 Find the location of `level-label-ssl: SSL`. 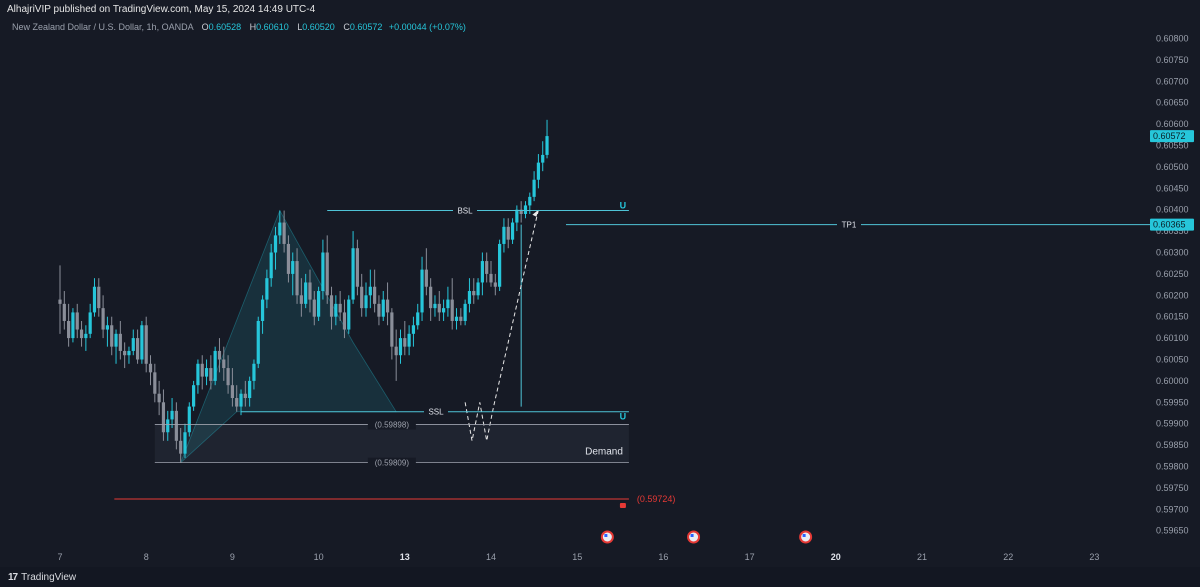

level-label-ssl: SSL is located at coordinates (436, 412).